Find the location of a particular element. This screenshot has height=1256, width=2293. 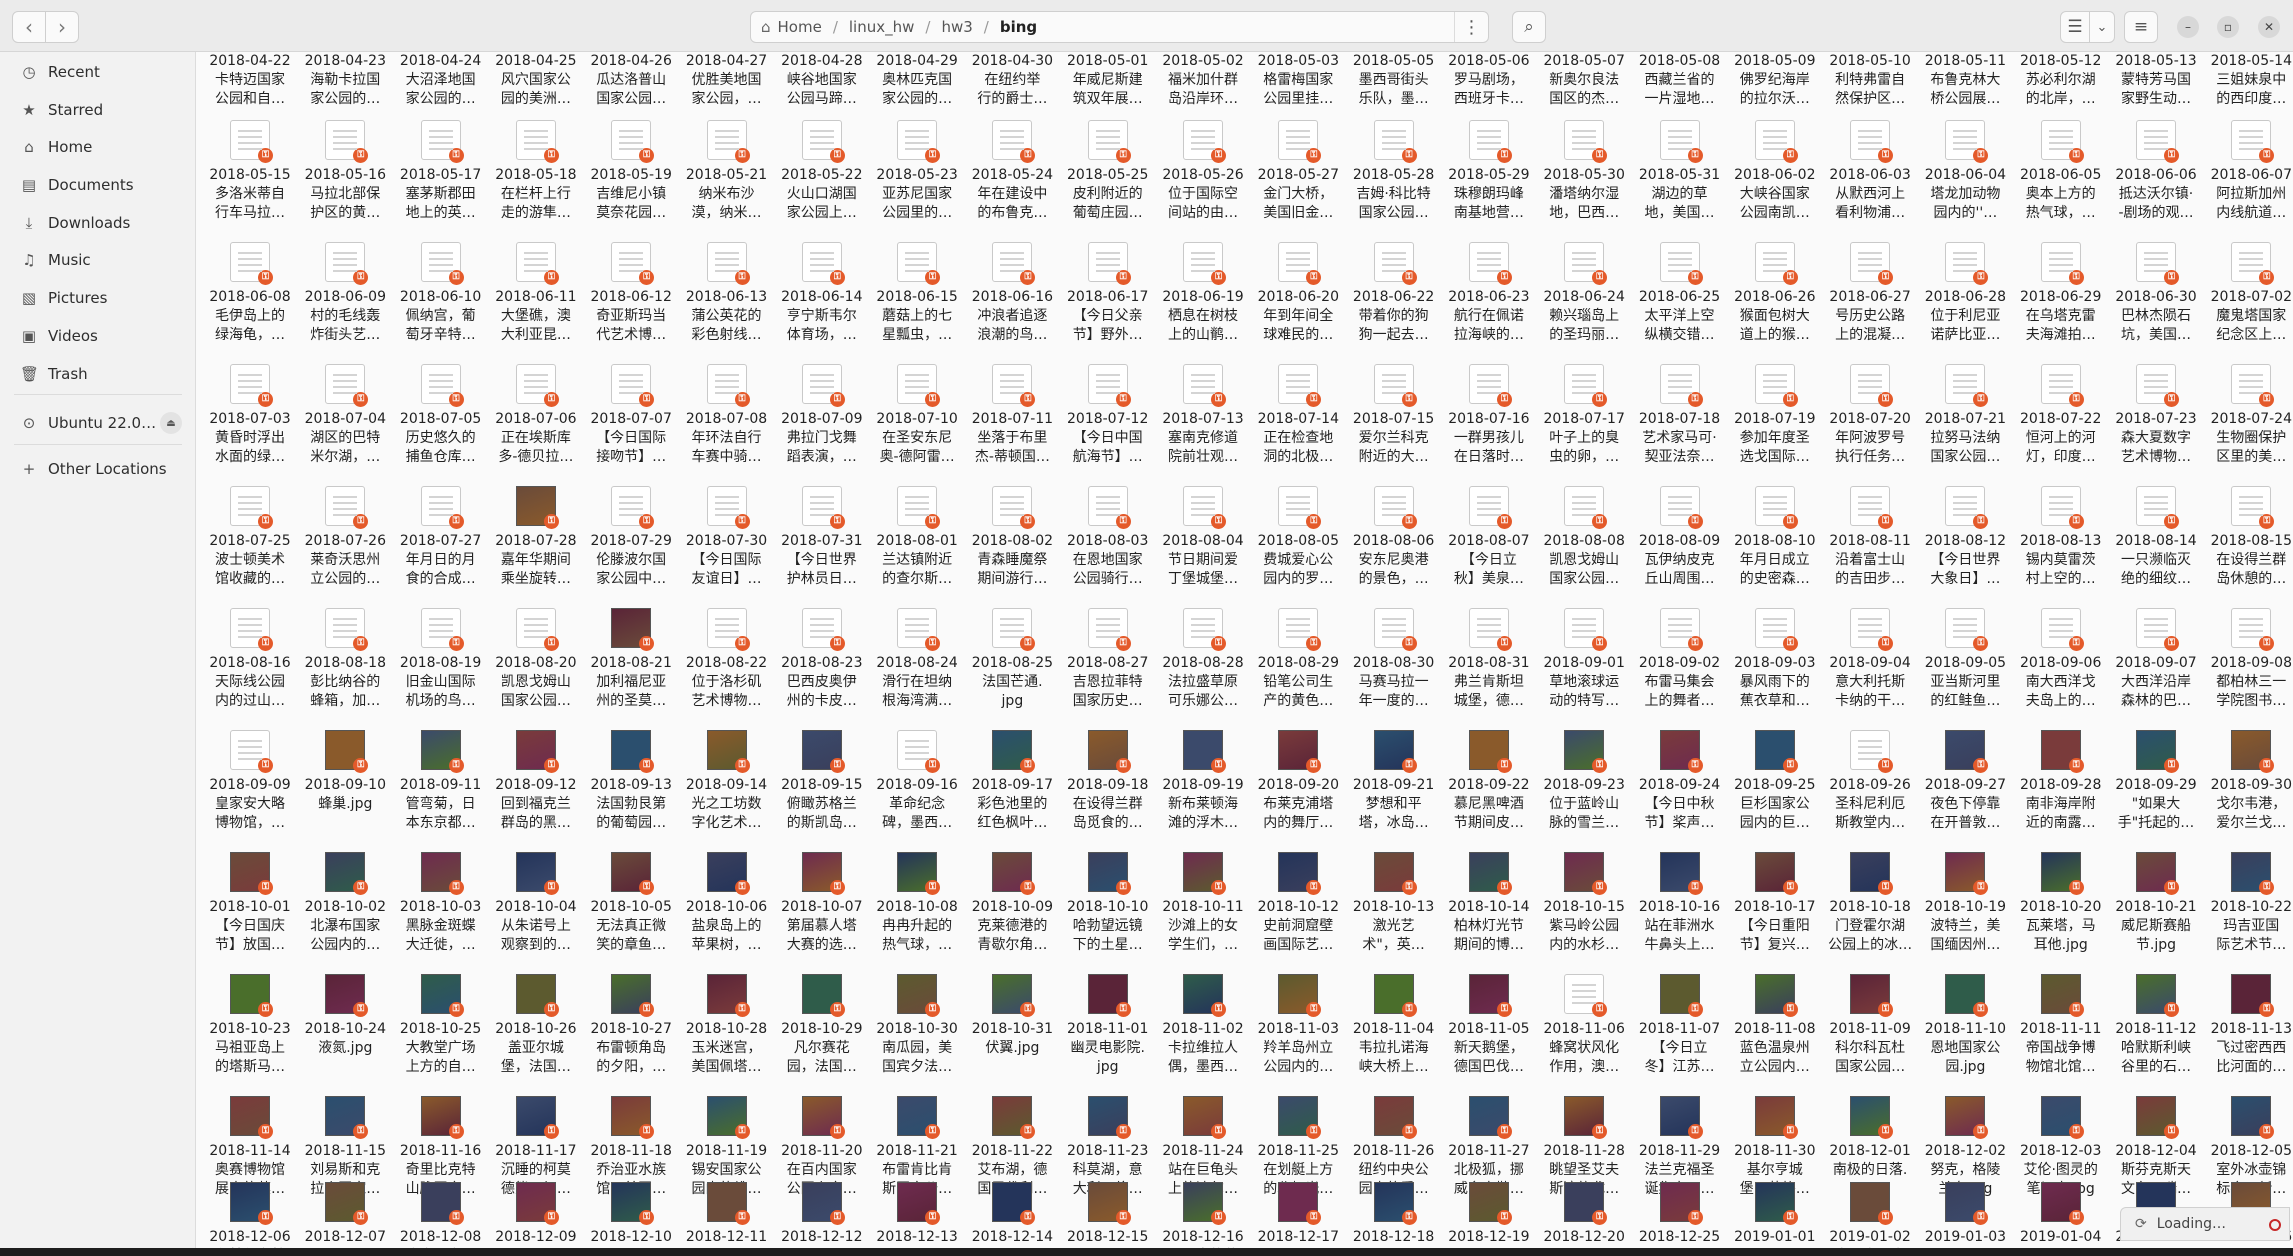

file-item: ⚿ 2018-12-15 优胜美地国 is located at coordinates (1108, 1215).